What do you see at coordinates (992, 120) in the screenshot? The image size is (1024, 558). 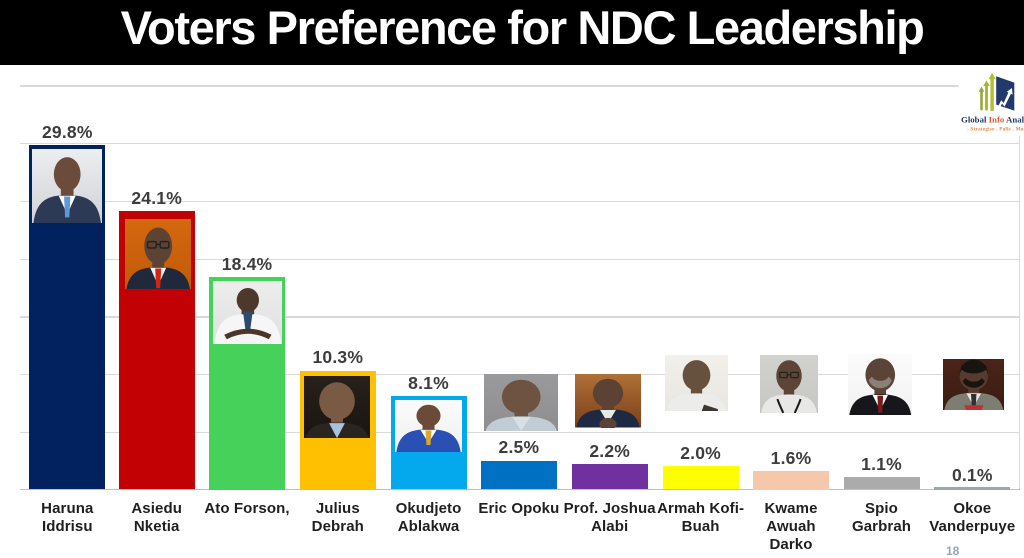 I see `svg-text: Global Info Analytics` at bounding box center [992, 120].